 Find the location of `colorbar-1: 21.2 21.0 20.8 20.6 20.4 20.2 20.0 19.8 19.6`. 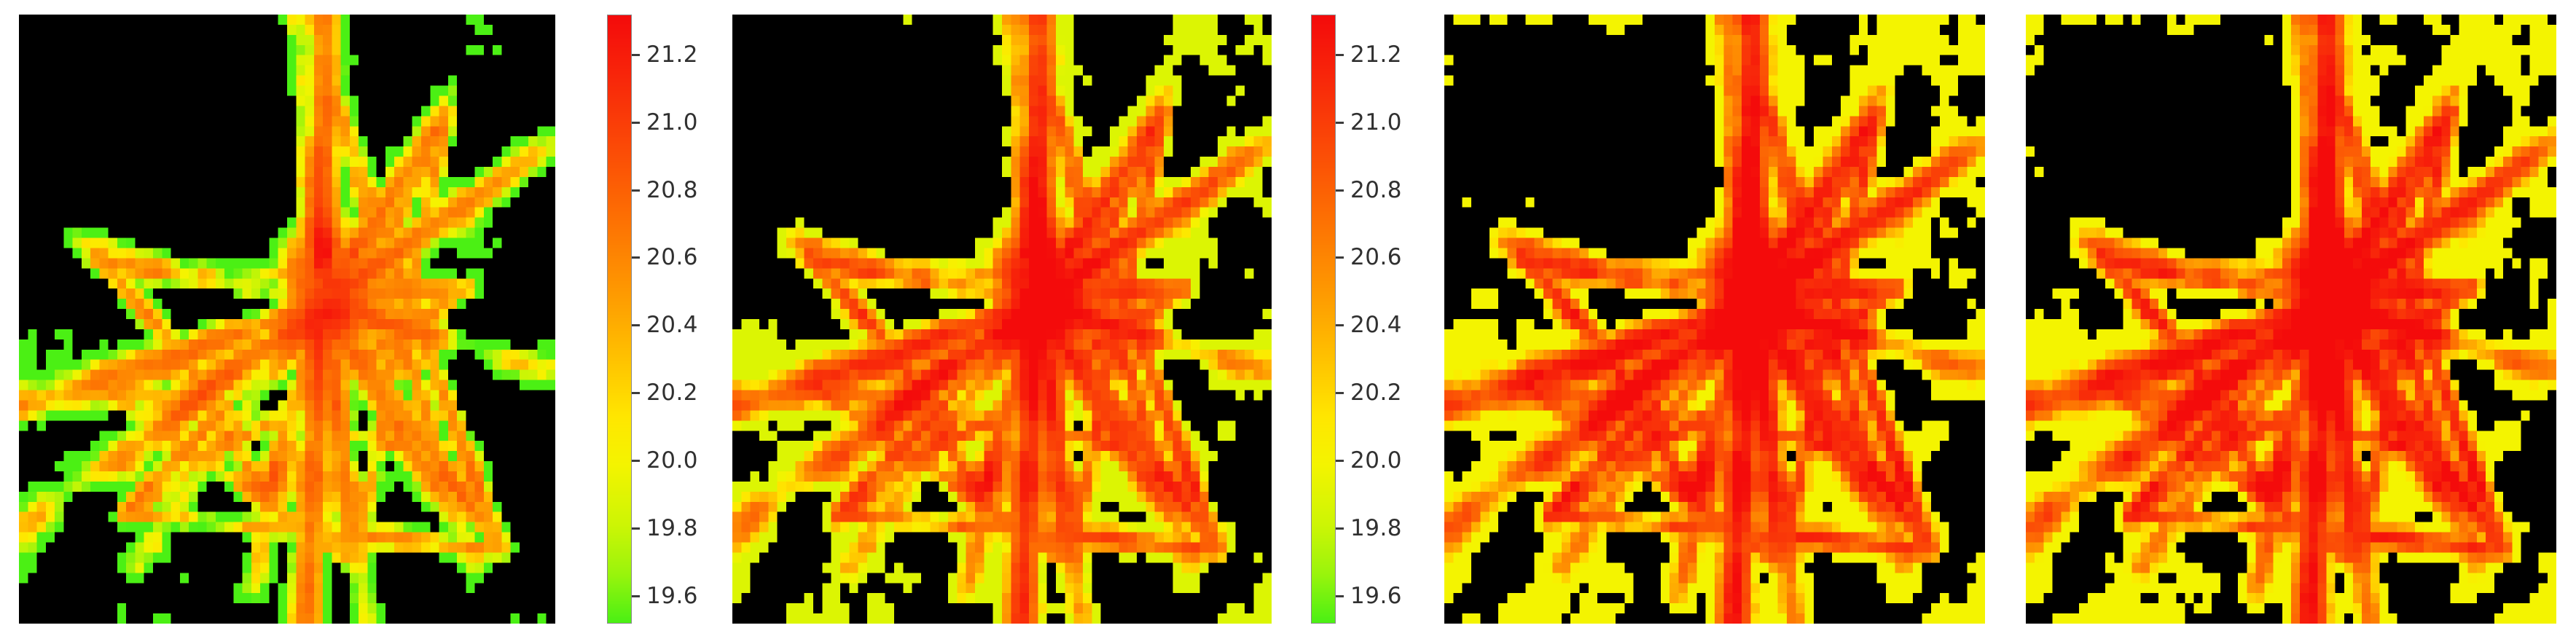

colorbar-1: 21.2 21.0 20.8 20.6 20.4 20.2 20.0 19.8 19.6 is located at coordinates (661, 319).